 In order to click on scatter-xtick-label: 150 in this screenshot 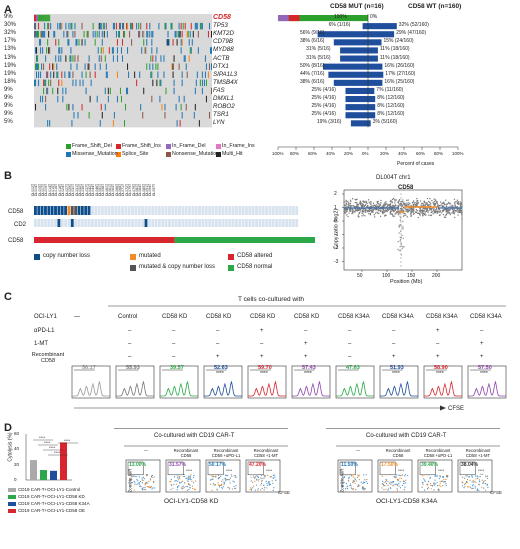, I will do `click(411, 276)`.